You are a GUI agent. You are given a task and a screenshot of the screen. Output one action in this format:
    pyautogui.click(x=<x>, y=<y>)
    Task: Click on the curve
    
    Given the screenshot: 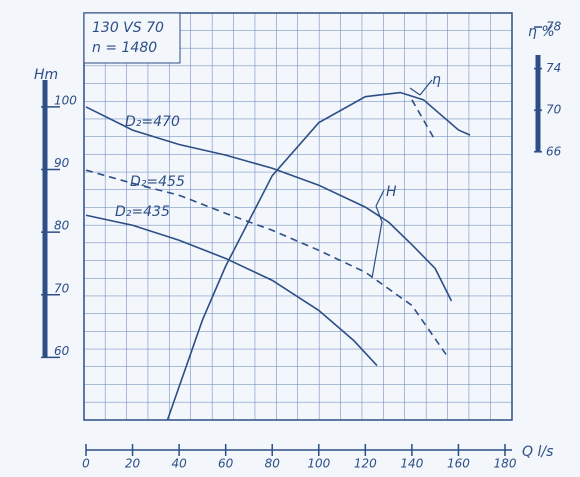 What is the action you would take?
    pyautogui.click(x=423, y=120)
    